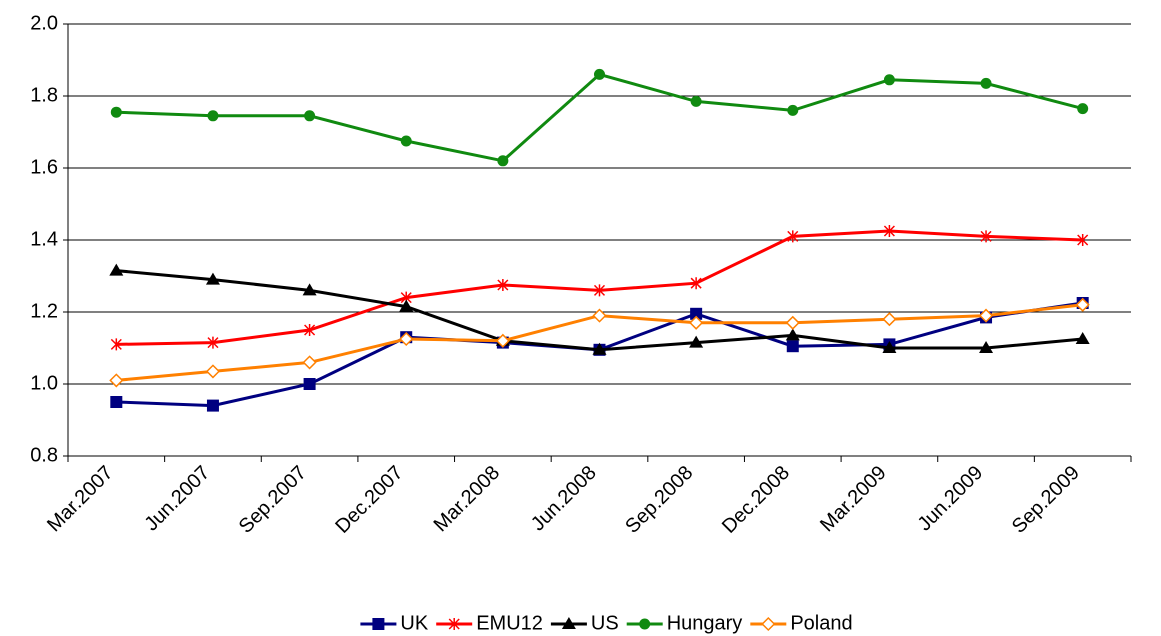 This screenshot has width=1161, height=636. I want to click on y-tick-label: 1.2, so click(44, 311).